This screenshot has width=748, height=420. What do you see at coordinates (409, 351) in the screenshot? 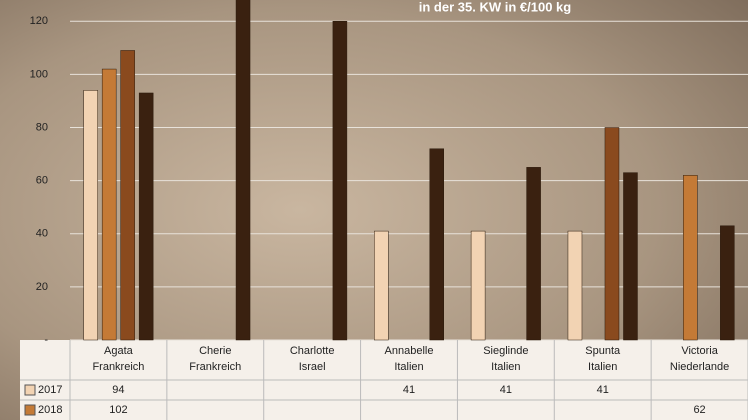
I see `x-tick-label: Annabelle` at bounding box center [409, 351].